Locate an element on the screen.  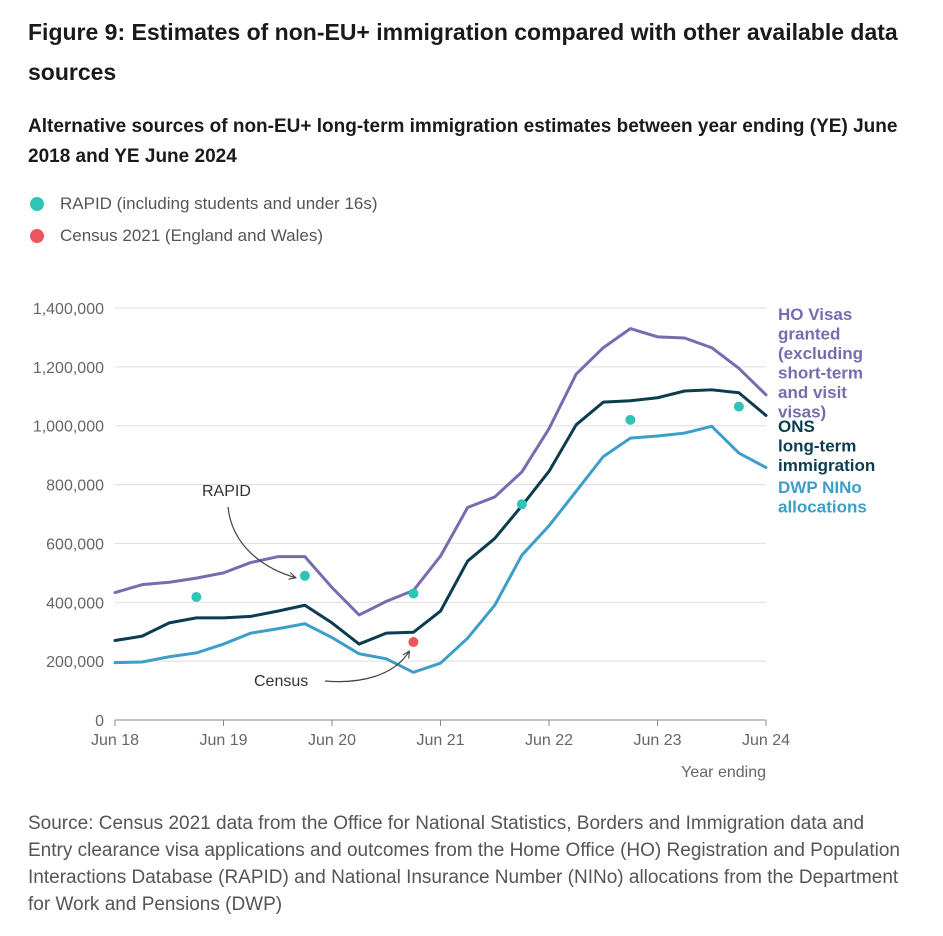
annotation-rapid-arrow is located at coordinates (261, 542).